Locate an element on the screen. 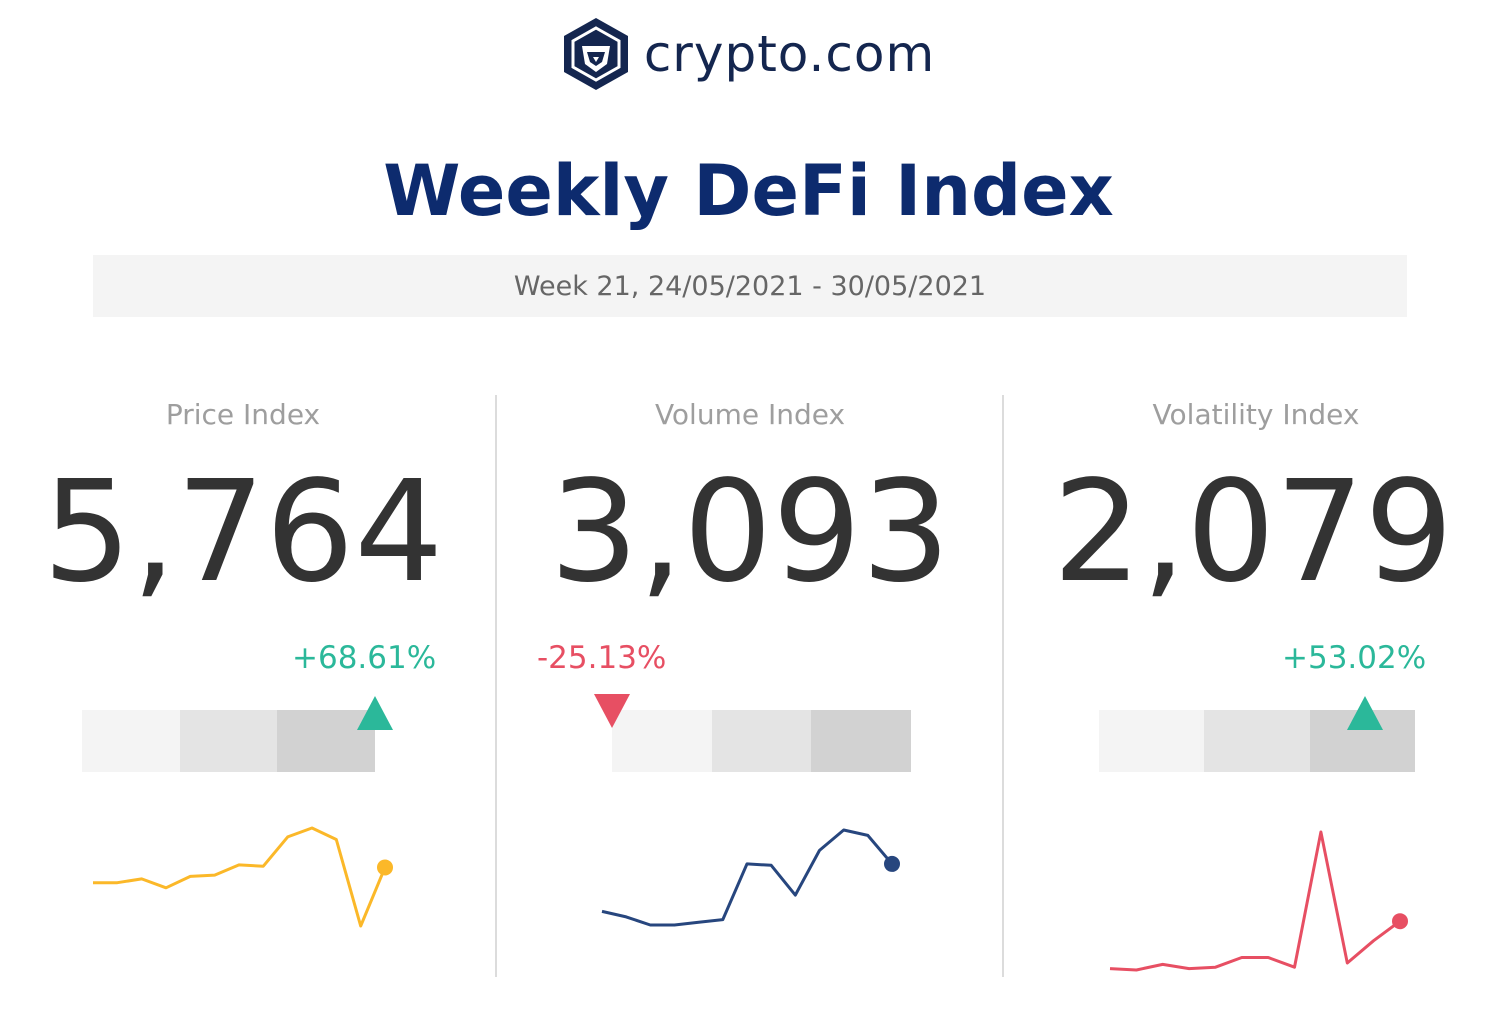 This screenshot has width=1497, height=1027. price-index-last-point is located at coordinates (385, 867).